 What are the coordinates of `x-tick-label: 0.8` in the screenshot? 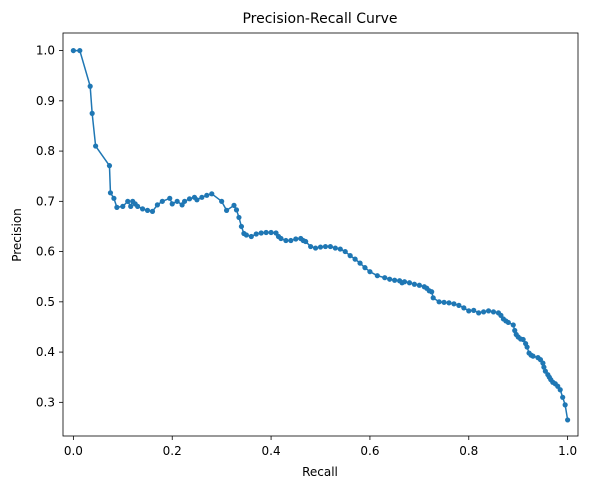 It's located at (468, 451).